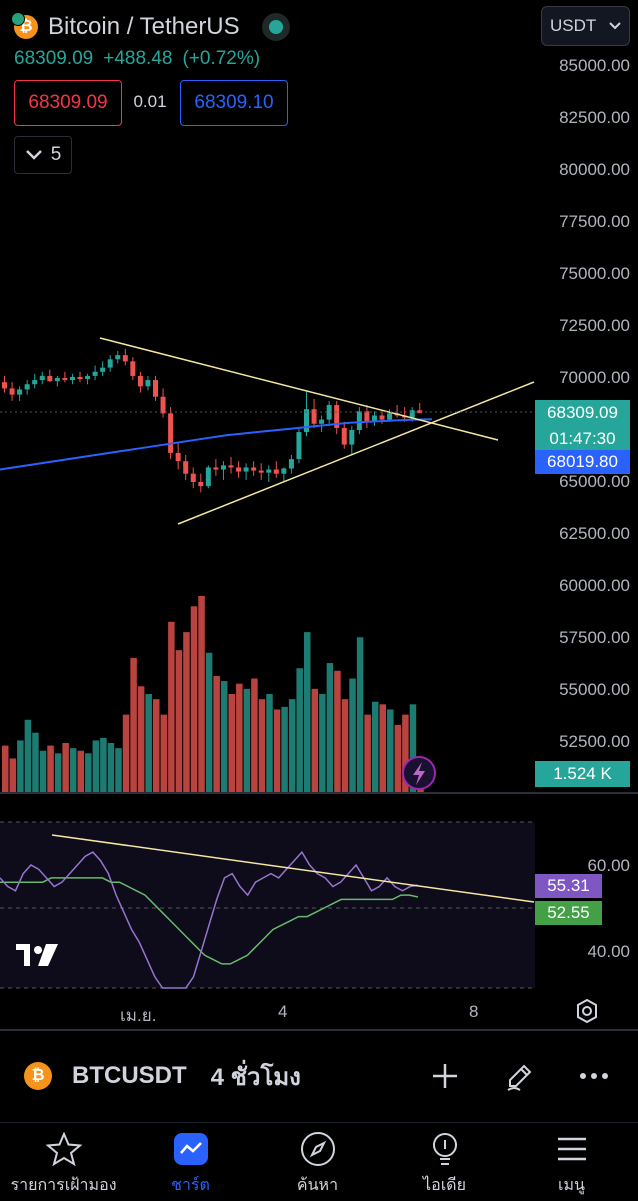 This screenshot has height=1201, width=638. Describe the element at coordinates (129, 1075) in the screenshot. I see `symbol-button: BTCUSDT` at that location.